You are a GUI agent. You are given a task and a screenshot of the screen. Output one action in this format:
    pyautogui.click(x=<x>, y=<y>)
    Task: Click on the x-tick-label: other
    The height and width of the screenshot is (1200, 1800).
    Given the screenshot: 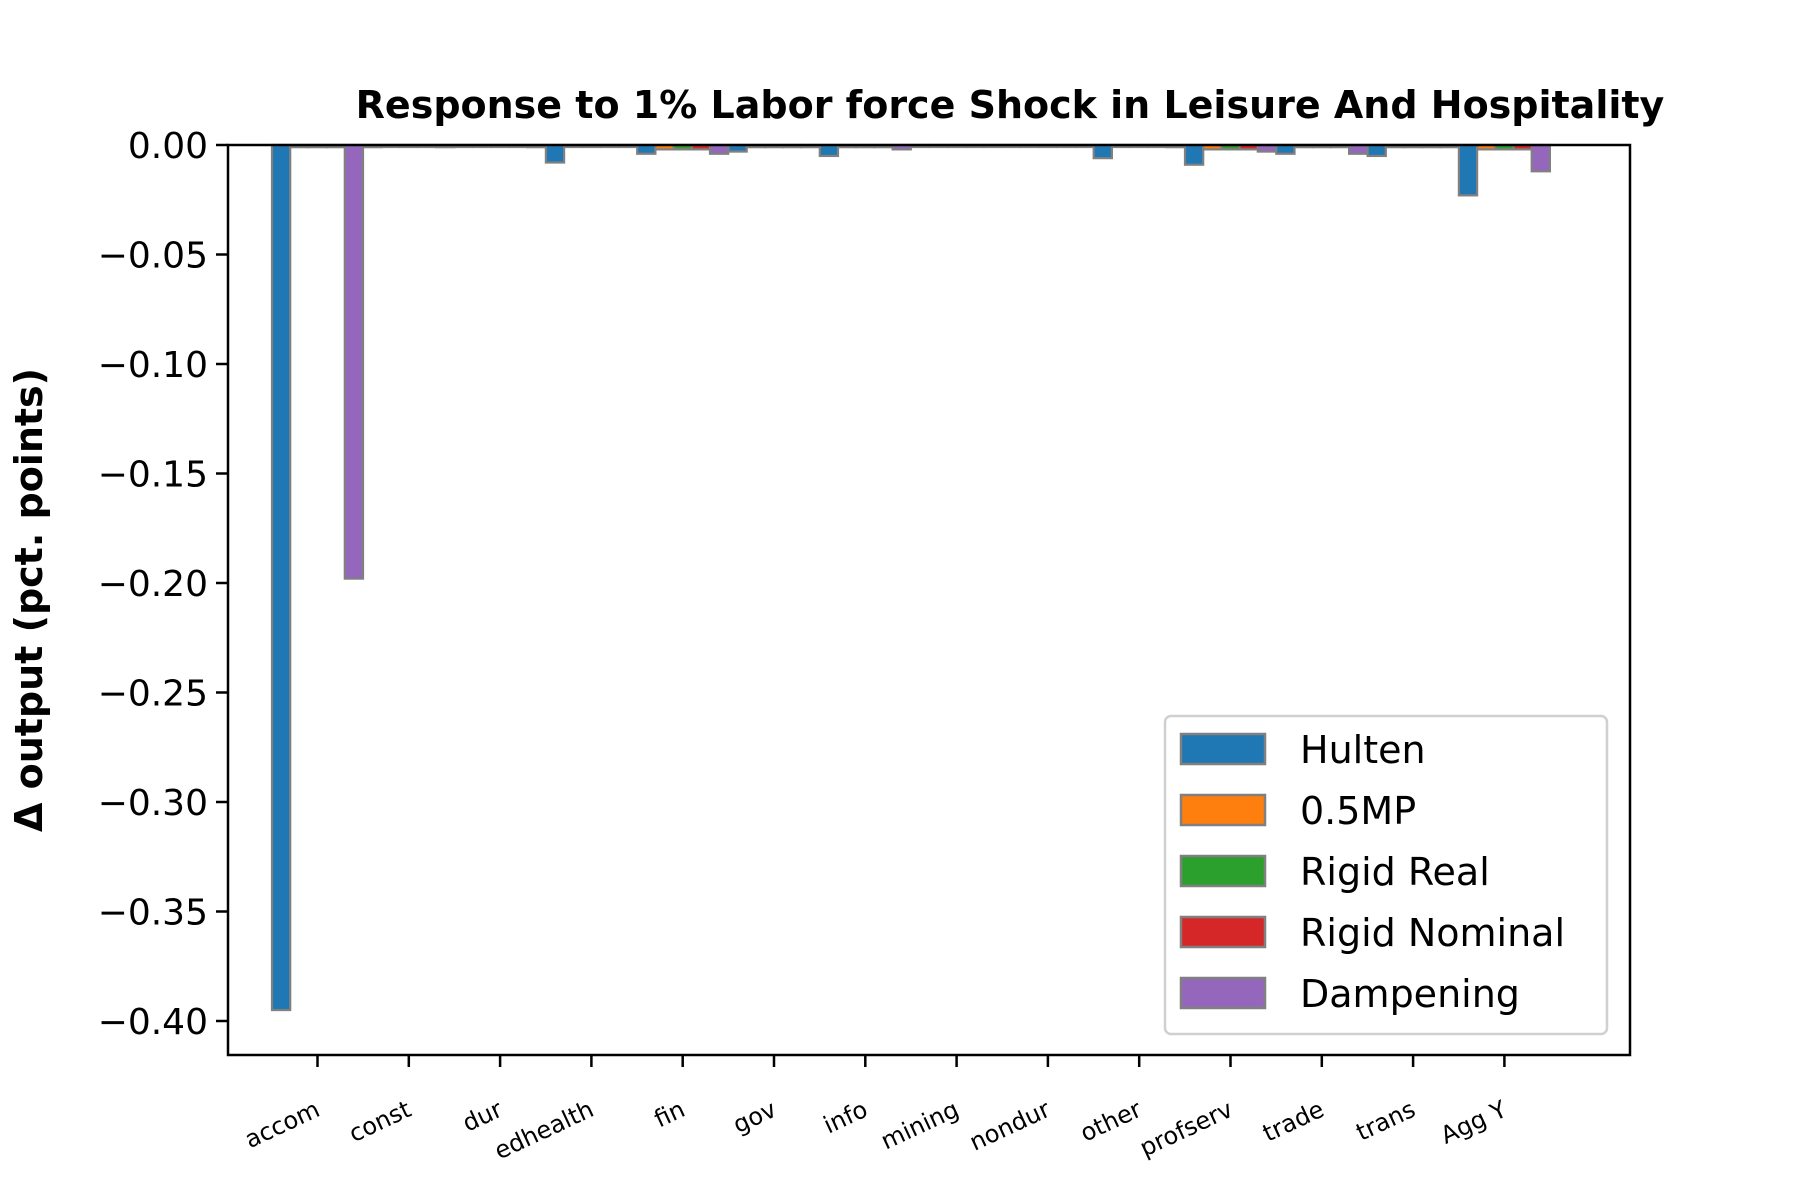 What is the action you would take?
    pyautogui.click(x=1111, y=1121)
    